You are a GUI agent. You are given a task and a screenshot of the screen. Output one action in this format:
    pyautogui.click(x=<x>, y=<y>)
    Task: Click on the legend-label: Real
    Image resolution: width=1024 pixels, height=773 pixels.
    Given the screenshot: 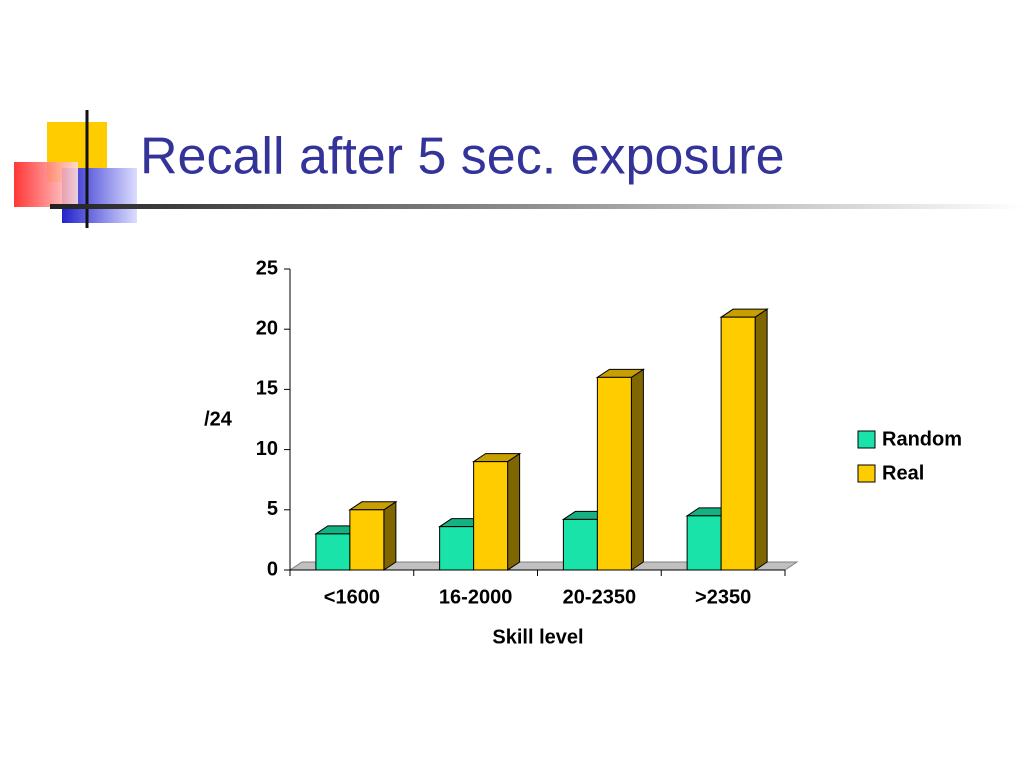 What is the action you would take?
    pyautogui.click(x=903, y=473)
    